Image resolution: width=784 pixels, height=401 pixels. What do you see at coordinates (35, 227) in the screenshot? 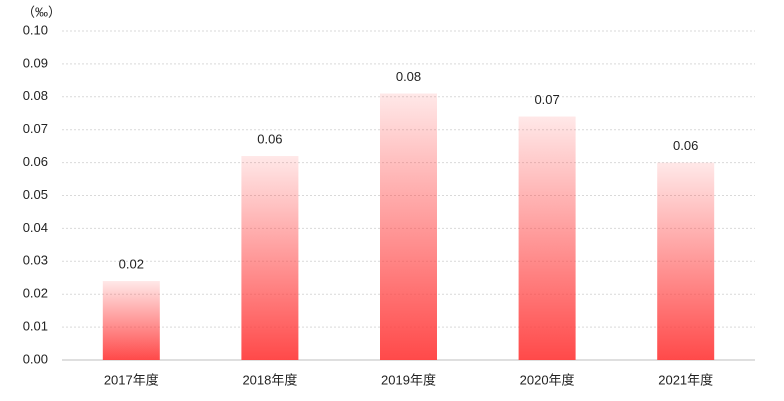
I see `y-tick-label: 0.04` at bounding box center [35, 227].